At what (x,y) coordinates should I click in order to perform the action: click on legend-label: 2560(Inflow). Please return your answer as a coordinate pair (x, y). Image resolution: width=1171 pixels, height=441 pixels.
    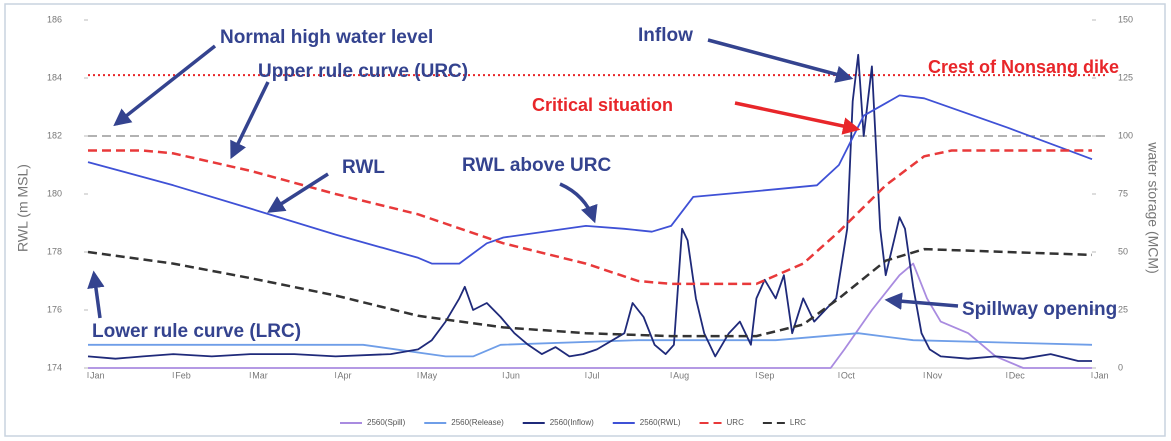
    Looking at the image, I should click on (572, 422).